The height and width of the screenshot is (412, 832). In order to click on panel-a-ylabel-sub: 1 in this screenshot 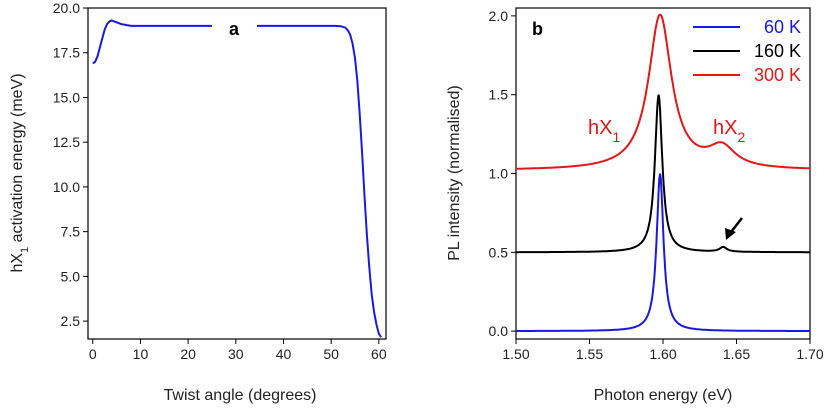, I will do `click(25, 250)`.